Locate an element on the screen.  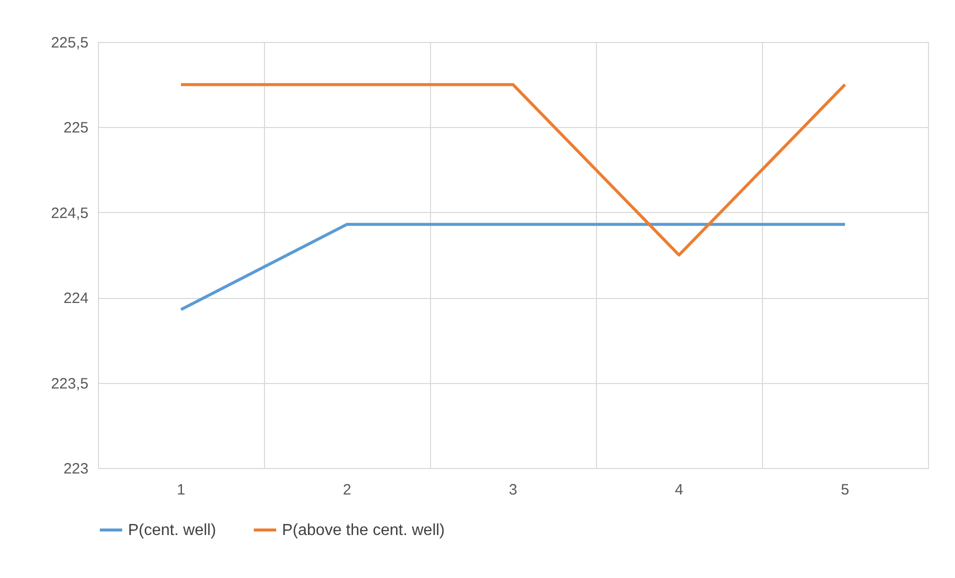
x-tick-label: 2 is located at coordinates (347, 490).